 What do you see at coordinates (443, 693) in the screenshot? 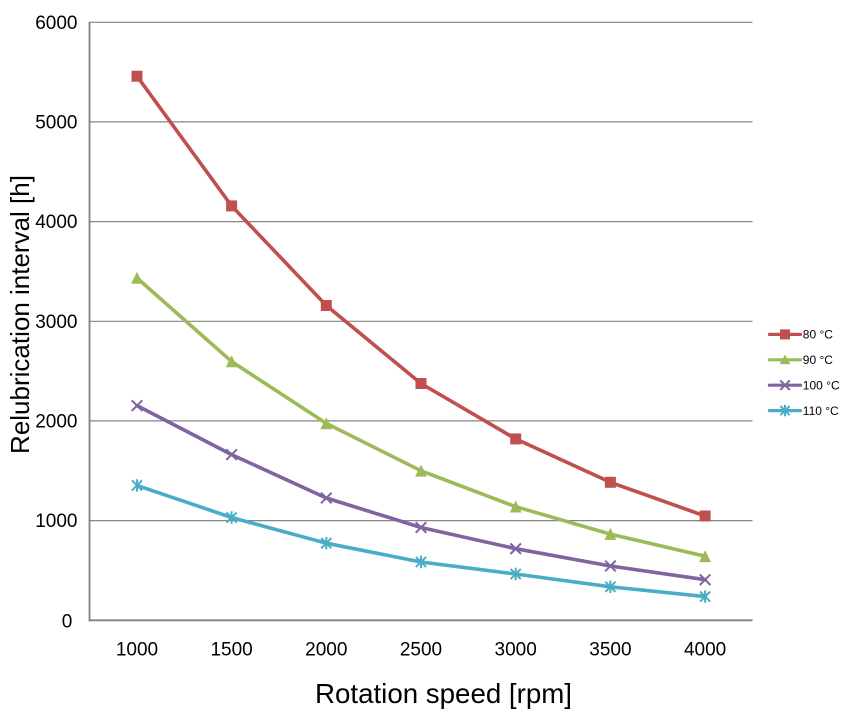
I see `svg-text: Rotation speed [rpm]` at bounding box center [443, 693].